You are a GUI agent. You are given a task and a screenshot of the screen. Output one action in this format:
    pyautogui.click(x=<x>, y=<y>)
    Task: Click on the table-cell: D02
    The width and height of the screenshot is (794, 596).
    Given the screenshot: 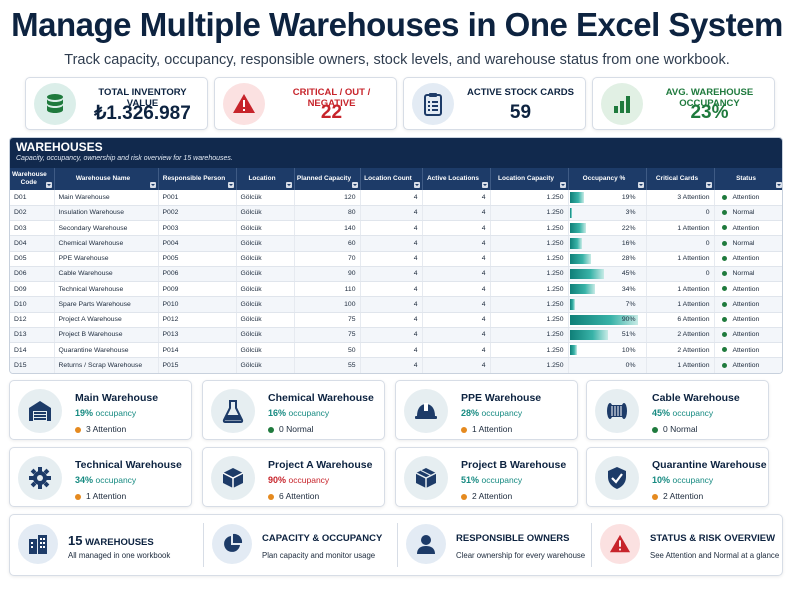 What is the action you would take?
    pyautogui.click(x=32, y=213)
    